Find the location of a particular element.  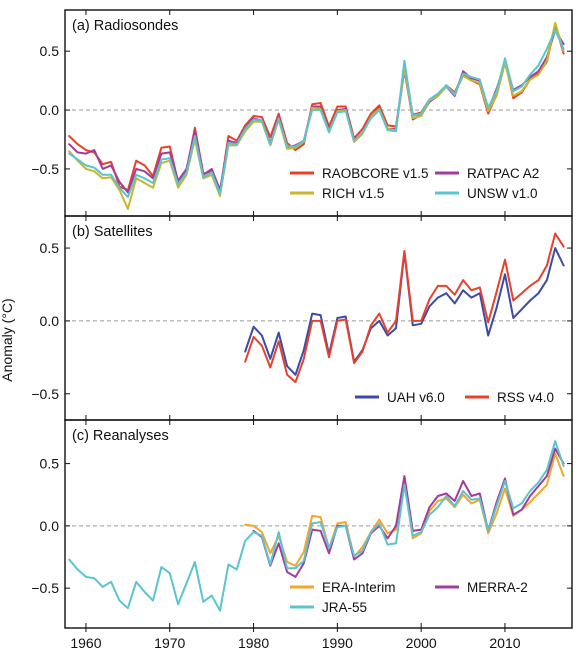

legend-label: RSS v4.0 is located at coordinates (525, 397).